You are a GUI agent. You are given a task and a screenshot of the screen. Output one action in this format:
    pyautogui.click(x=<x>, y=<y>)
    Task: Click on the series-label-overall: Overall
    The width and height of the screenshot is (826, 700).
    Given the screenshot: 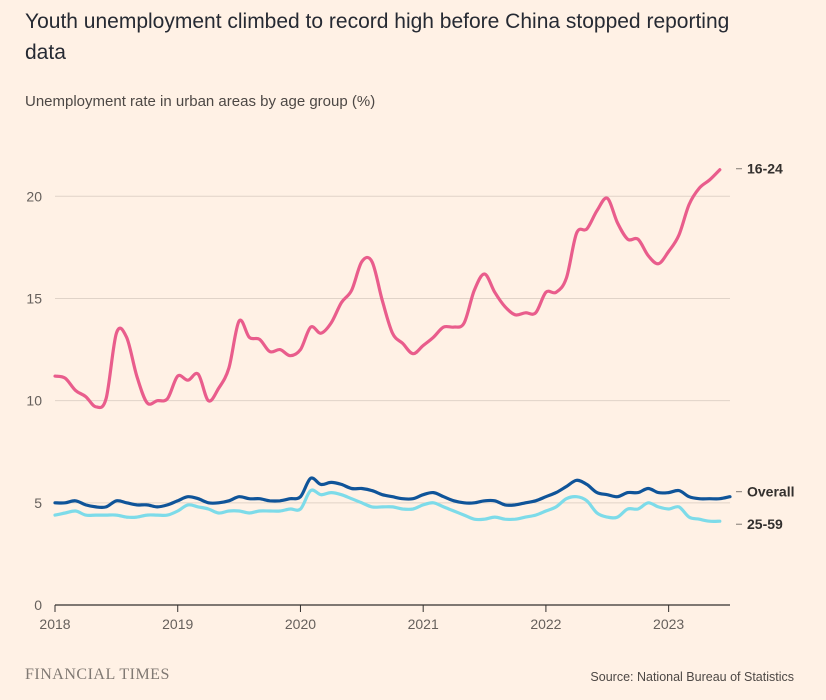 What is the action you would take?
    pyautogui.click(x=770, y=492)
    